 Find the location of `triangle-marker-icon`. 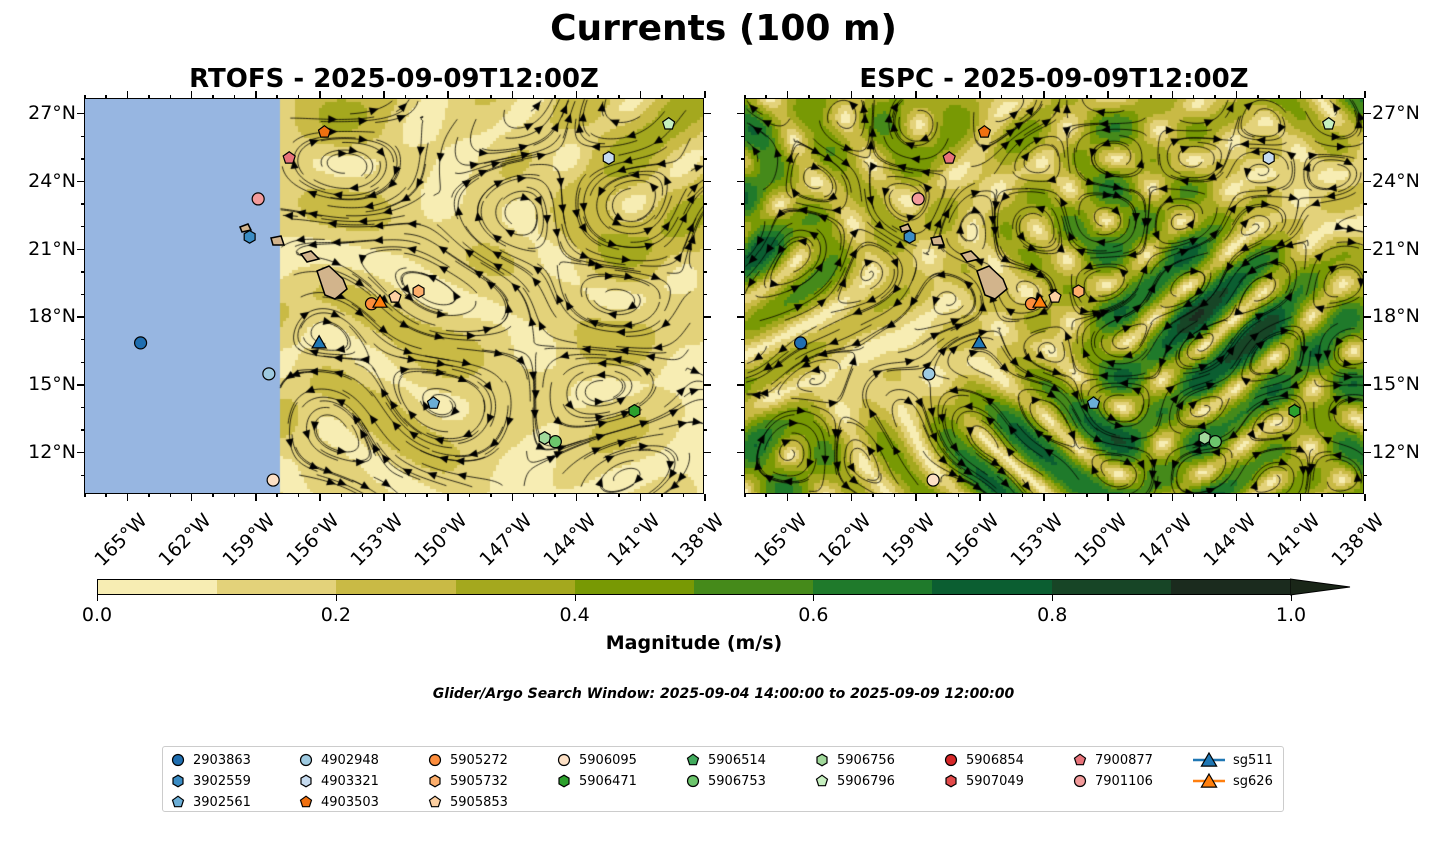

triangle-marker-icon is located at coordinates (1209, 759).